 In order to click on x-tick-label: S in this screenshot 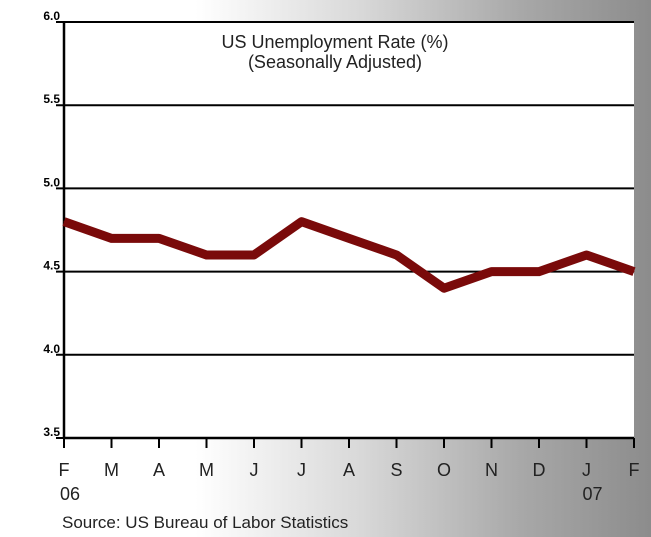, I will do `click(396, 470)`.